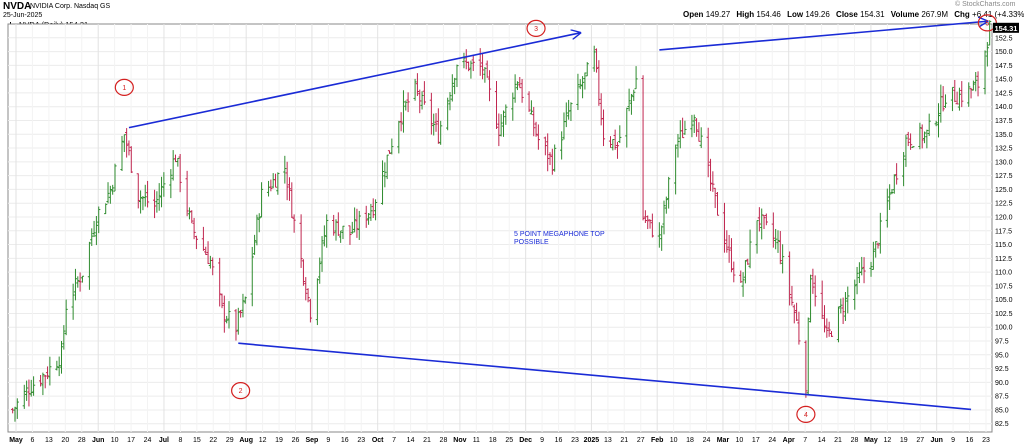 The width and height of the screenshot is (1024, 446). Describe the element at coordinates (1004, 38) in the screenshot. I see `y-tick-label: 152.5` at that location.